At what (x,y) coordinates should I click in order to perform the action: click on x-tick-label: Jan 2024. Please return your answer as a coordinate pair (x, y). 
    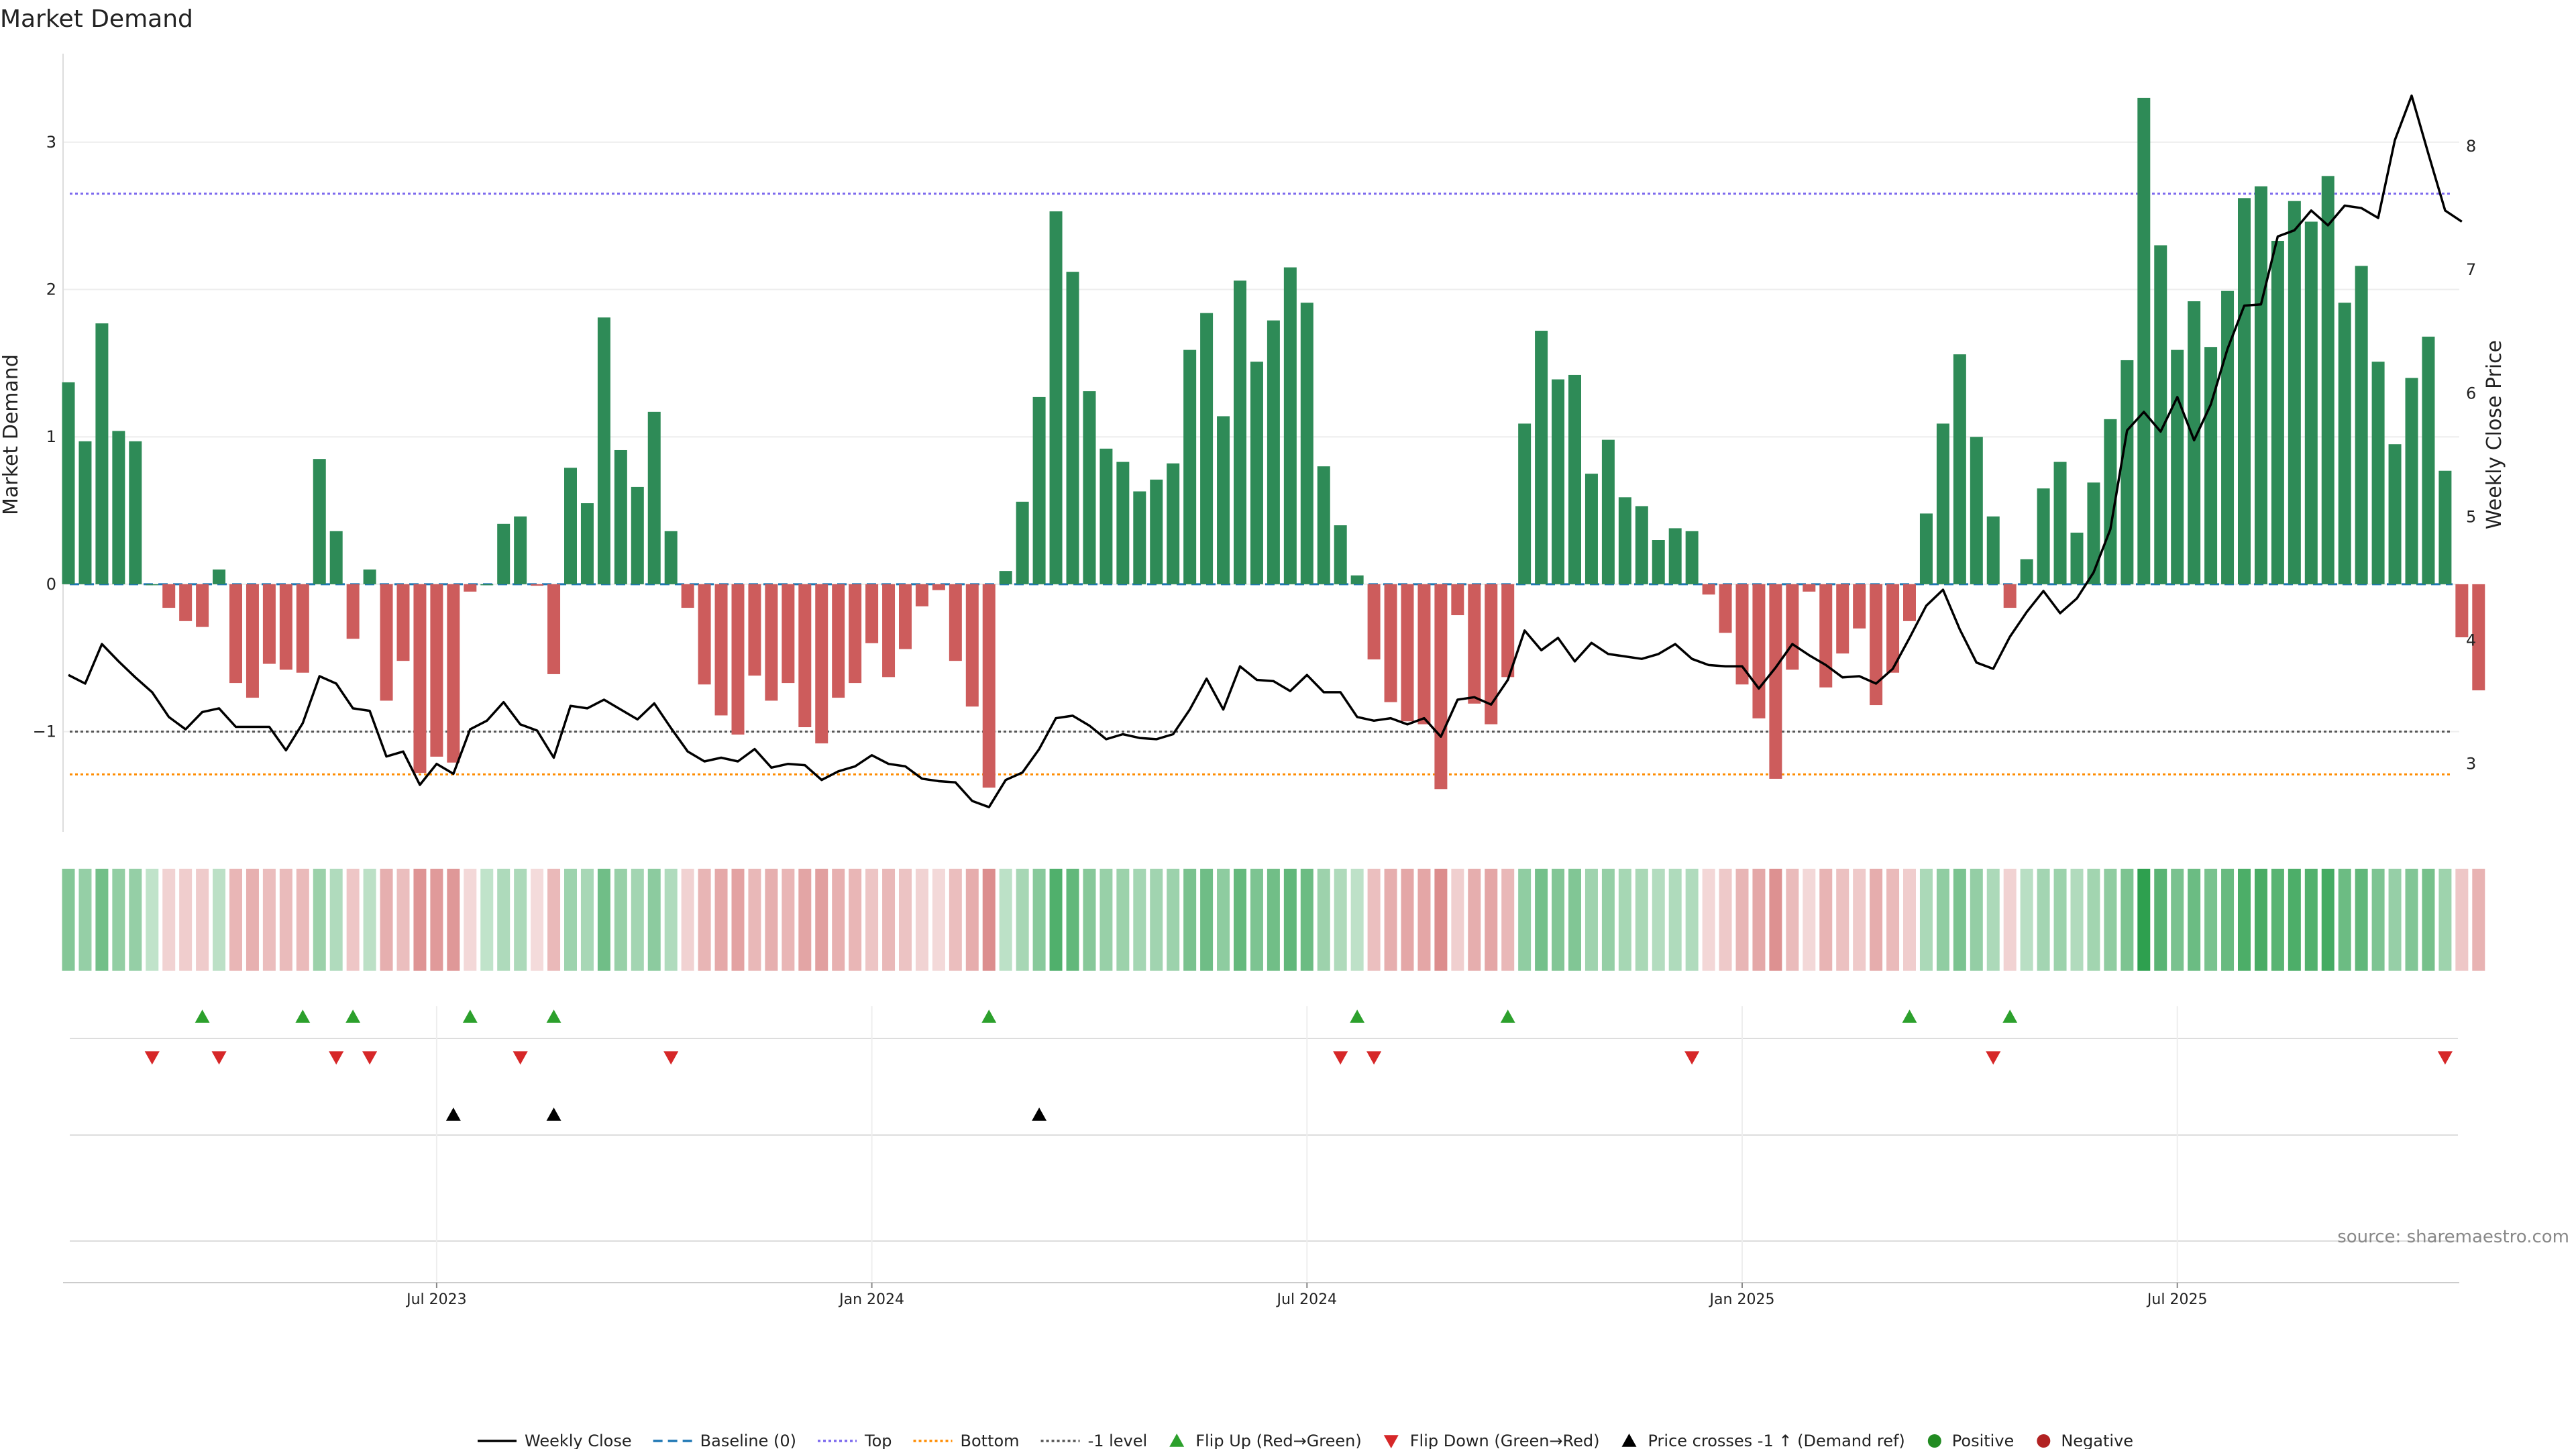
    Looking at the image, I should click on (871, 1299).